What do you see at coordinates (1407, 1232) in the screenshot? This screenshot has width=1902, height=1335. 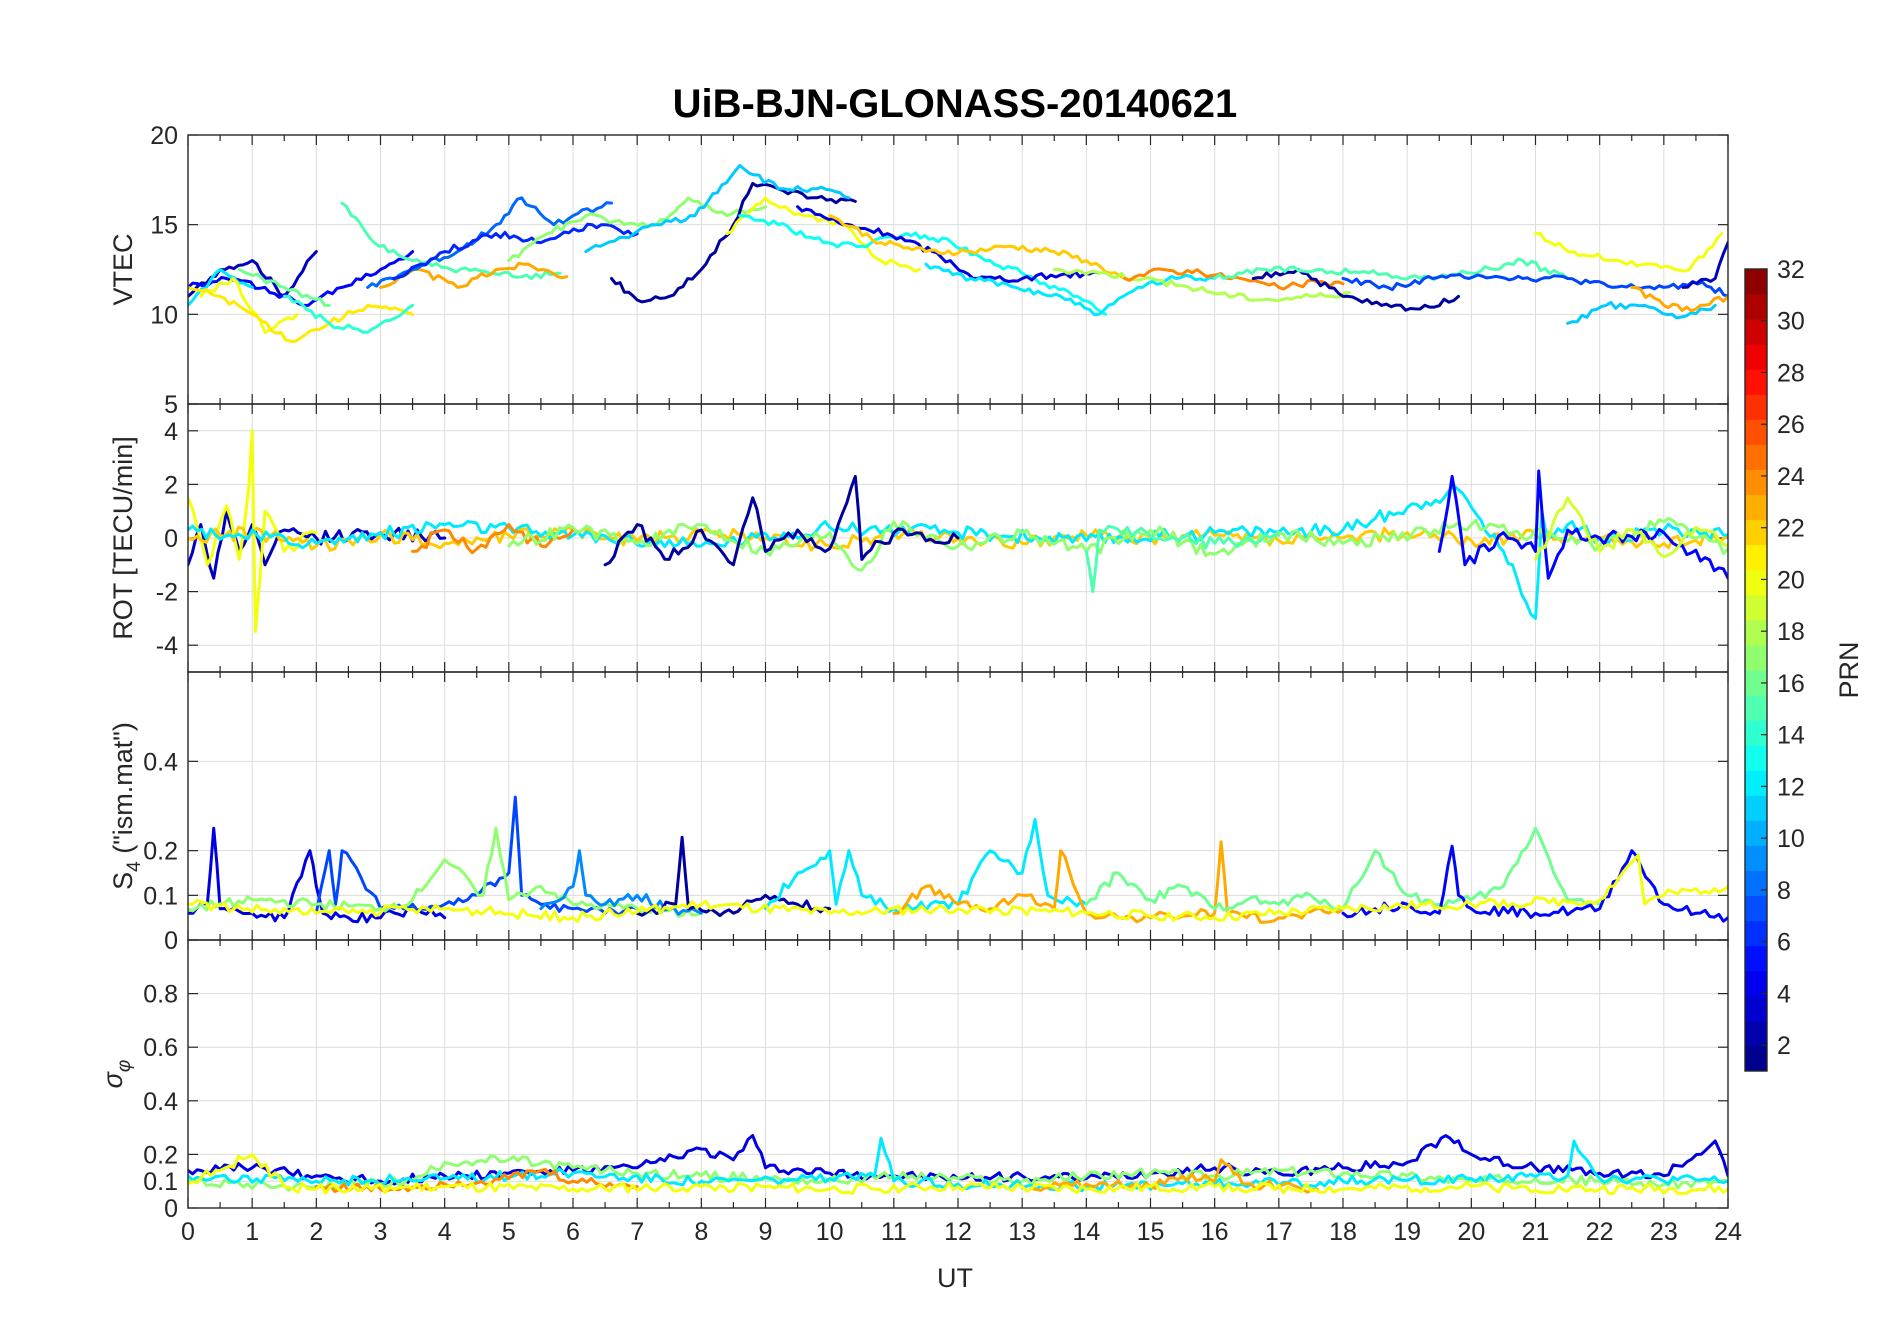 I see `x-tick-label: 19` at bounding box center [1407, 1232].